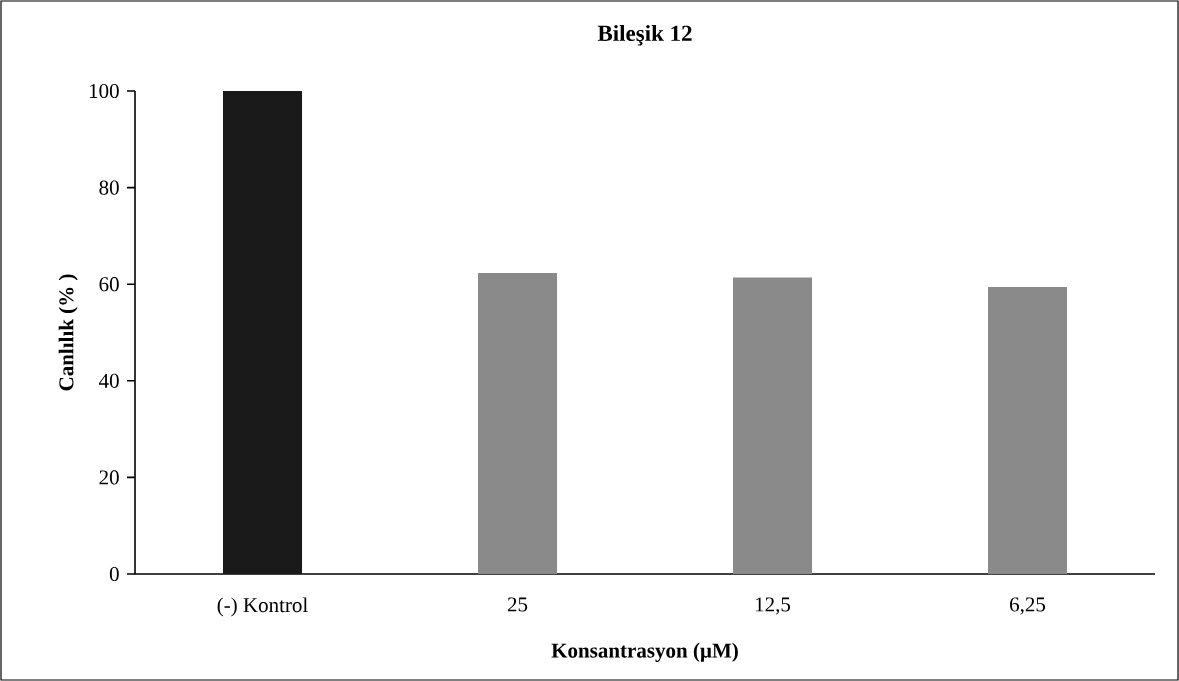 The width and height of the screenshot is (1179, 681). Describe the element at coordinates (1028, 606) in the screenshot. I see `x-tick-label: 6,25` at that location.